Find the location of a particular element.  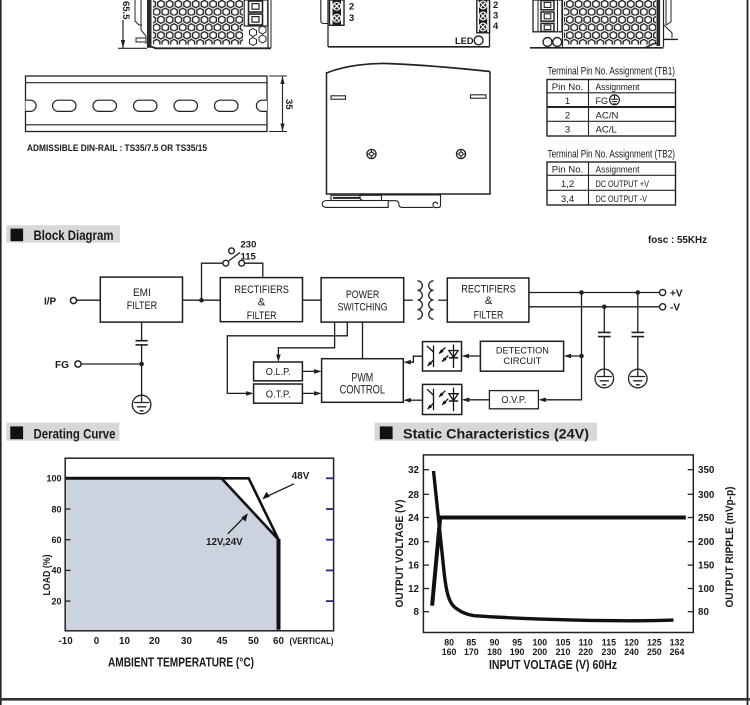

svg-text: FG is located at coordinates (602, 101).